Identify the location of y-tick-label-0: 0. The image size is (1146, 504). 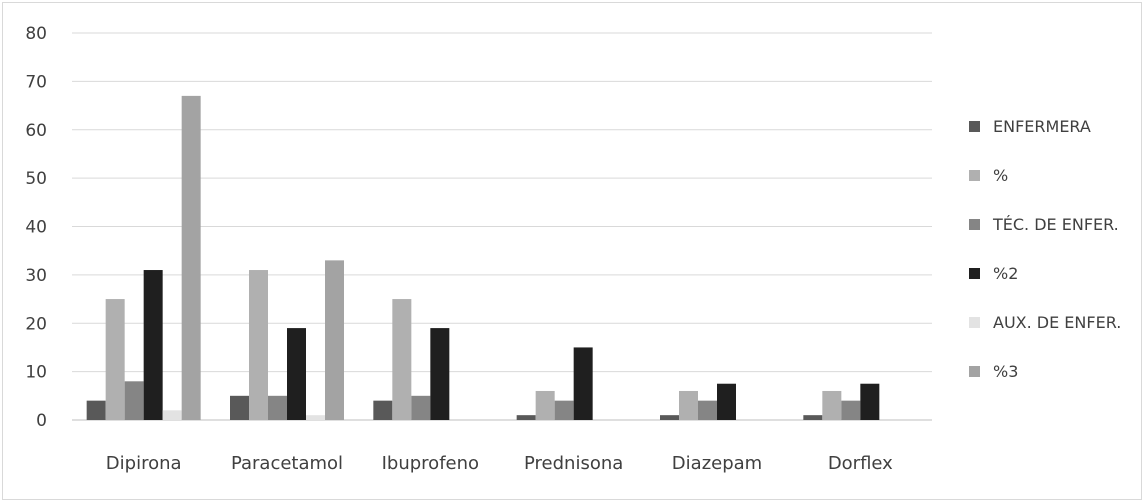
(41, 421).